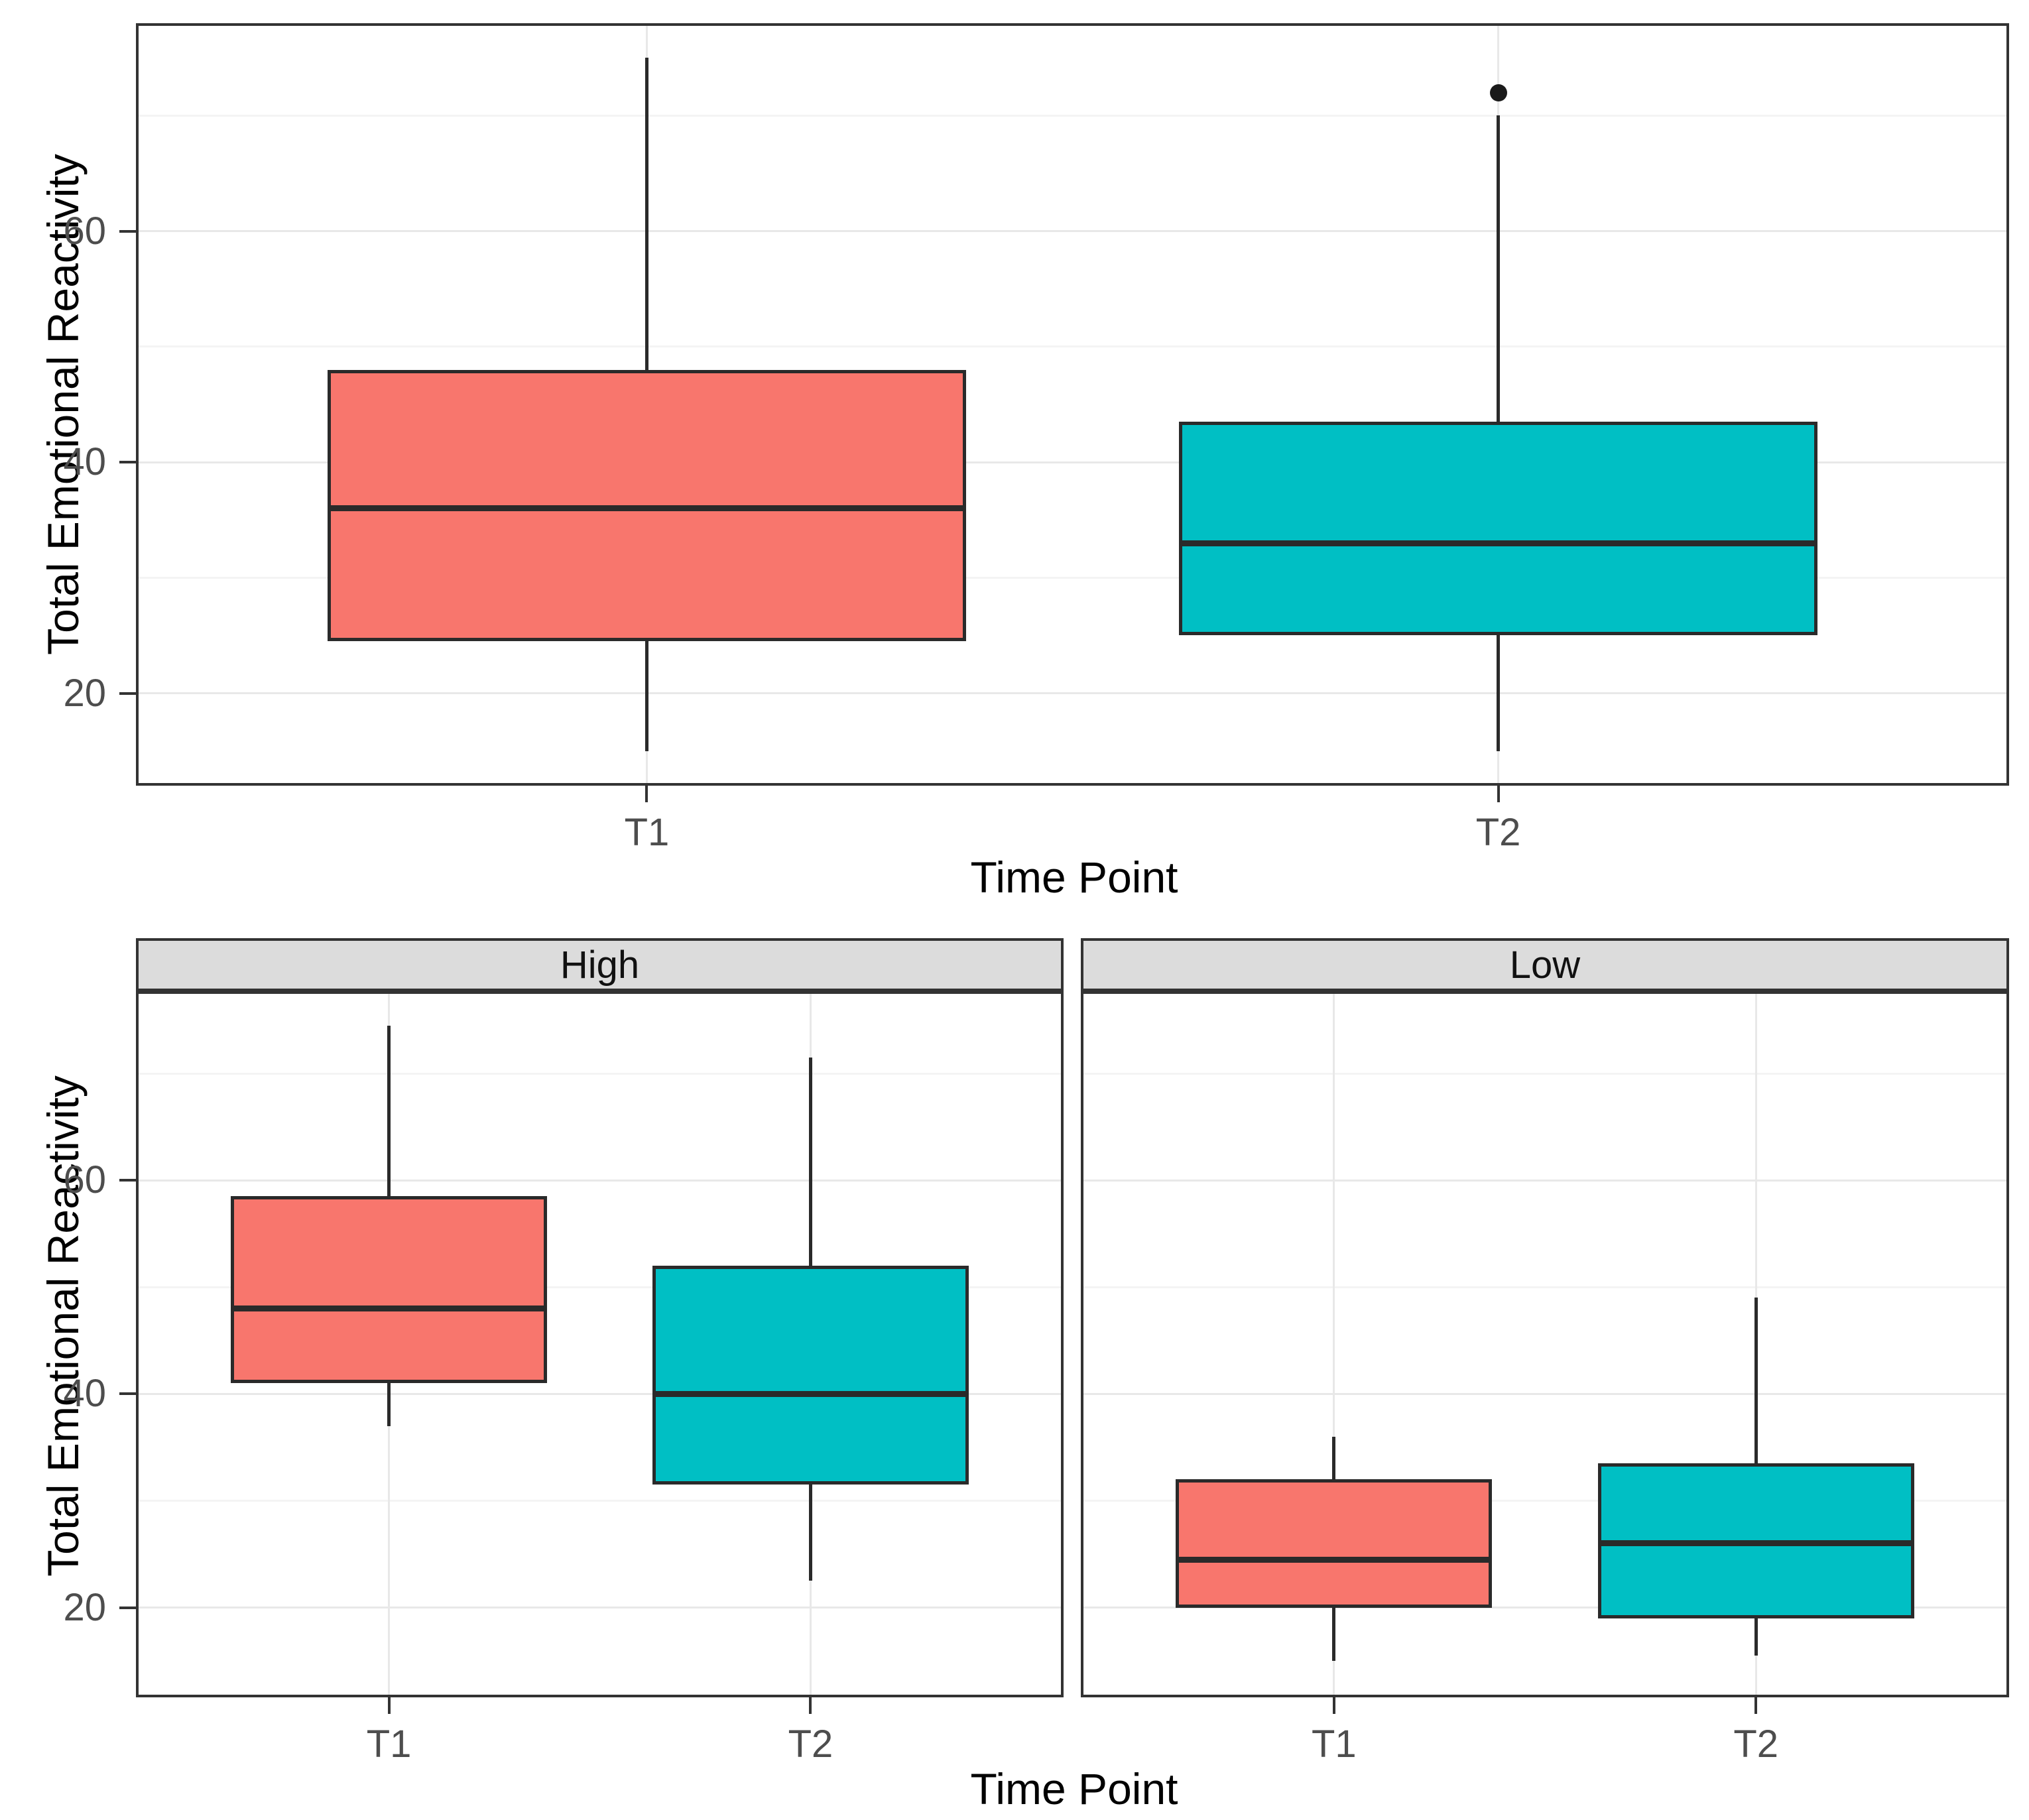  Describe the element at coordinates (810, 1705) in the screenshot. I see `facet-high-x-tick-T2` at that location.